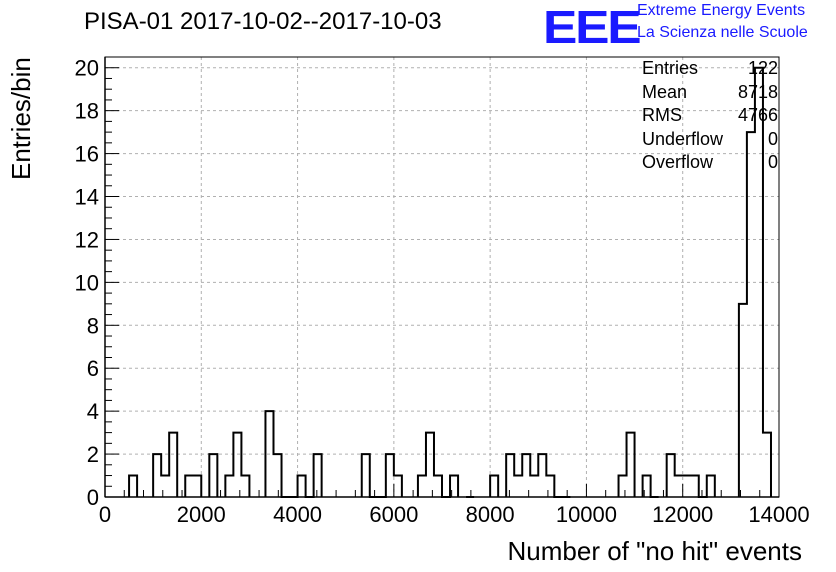  I want to click on y-tick-label: 8, so click(93, 325).